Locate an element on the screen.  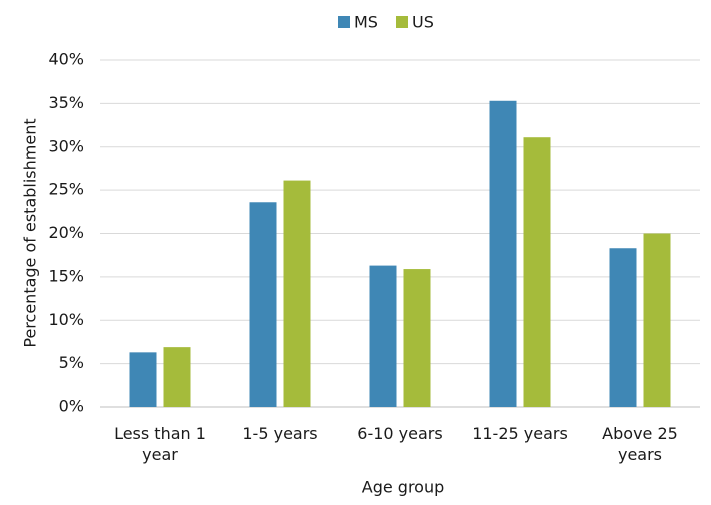
y-tick-label: 40% is located at coordinates (66, 59).